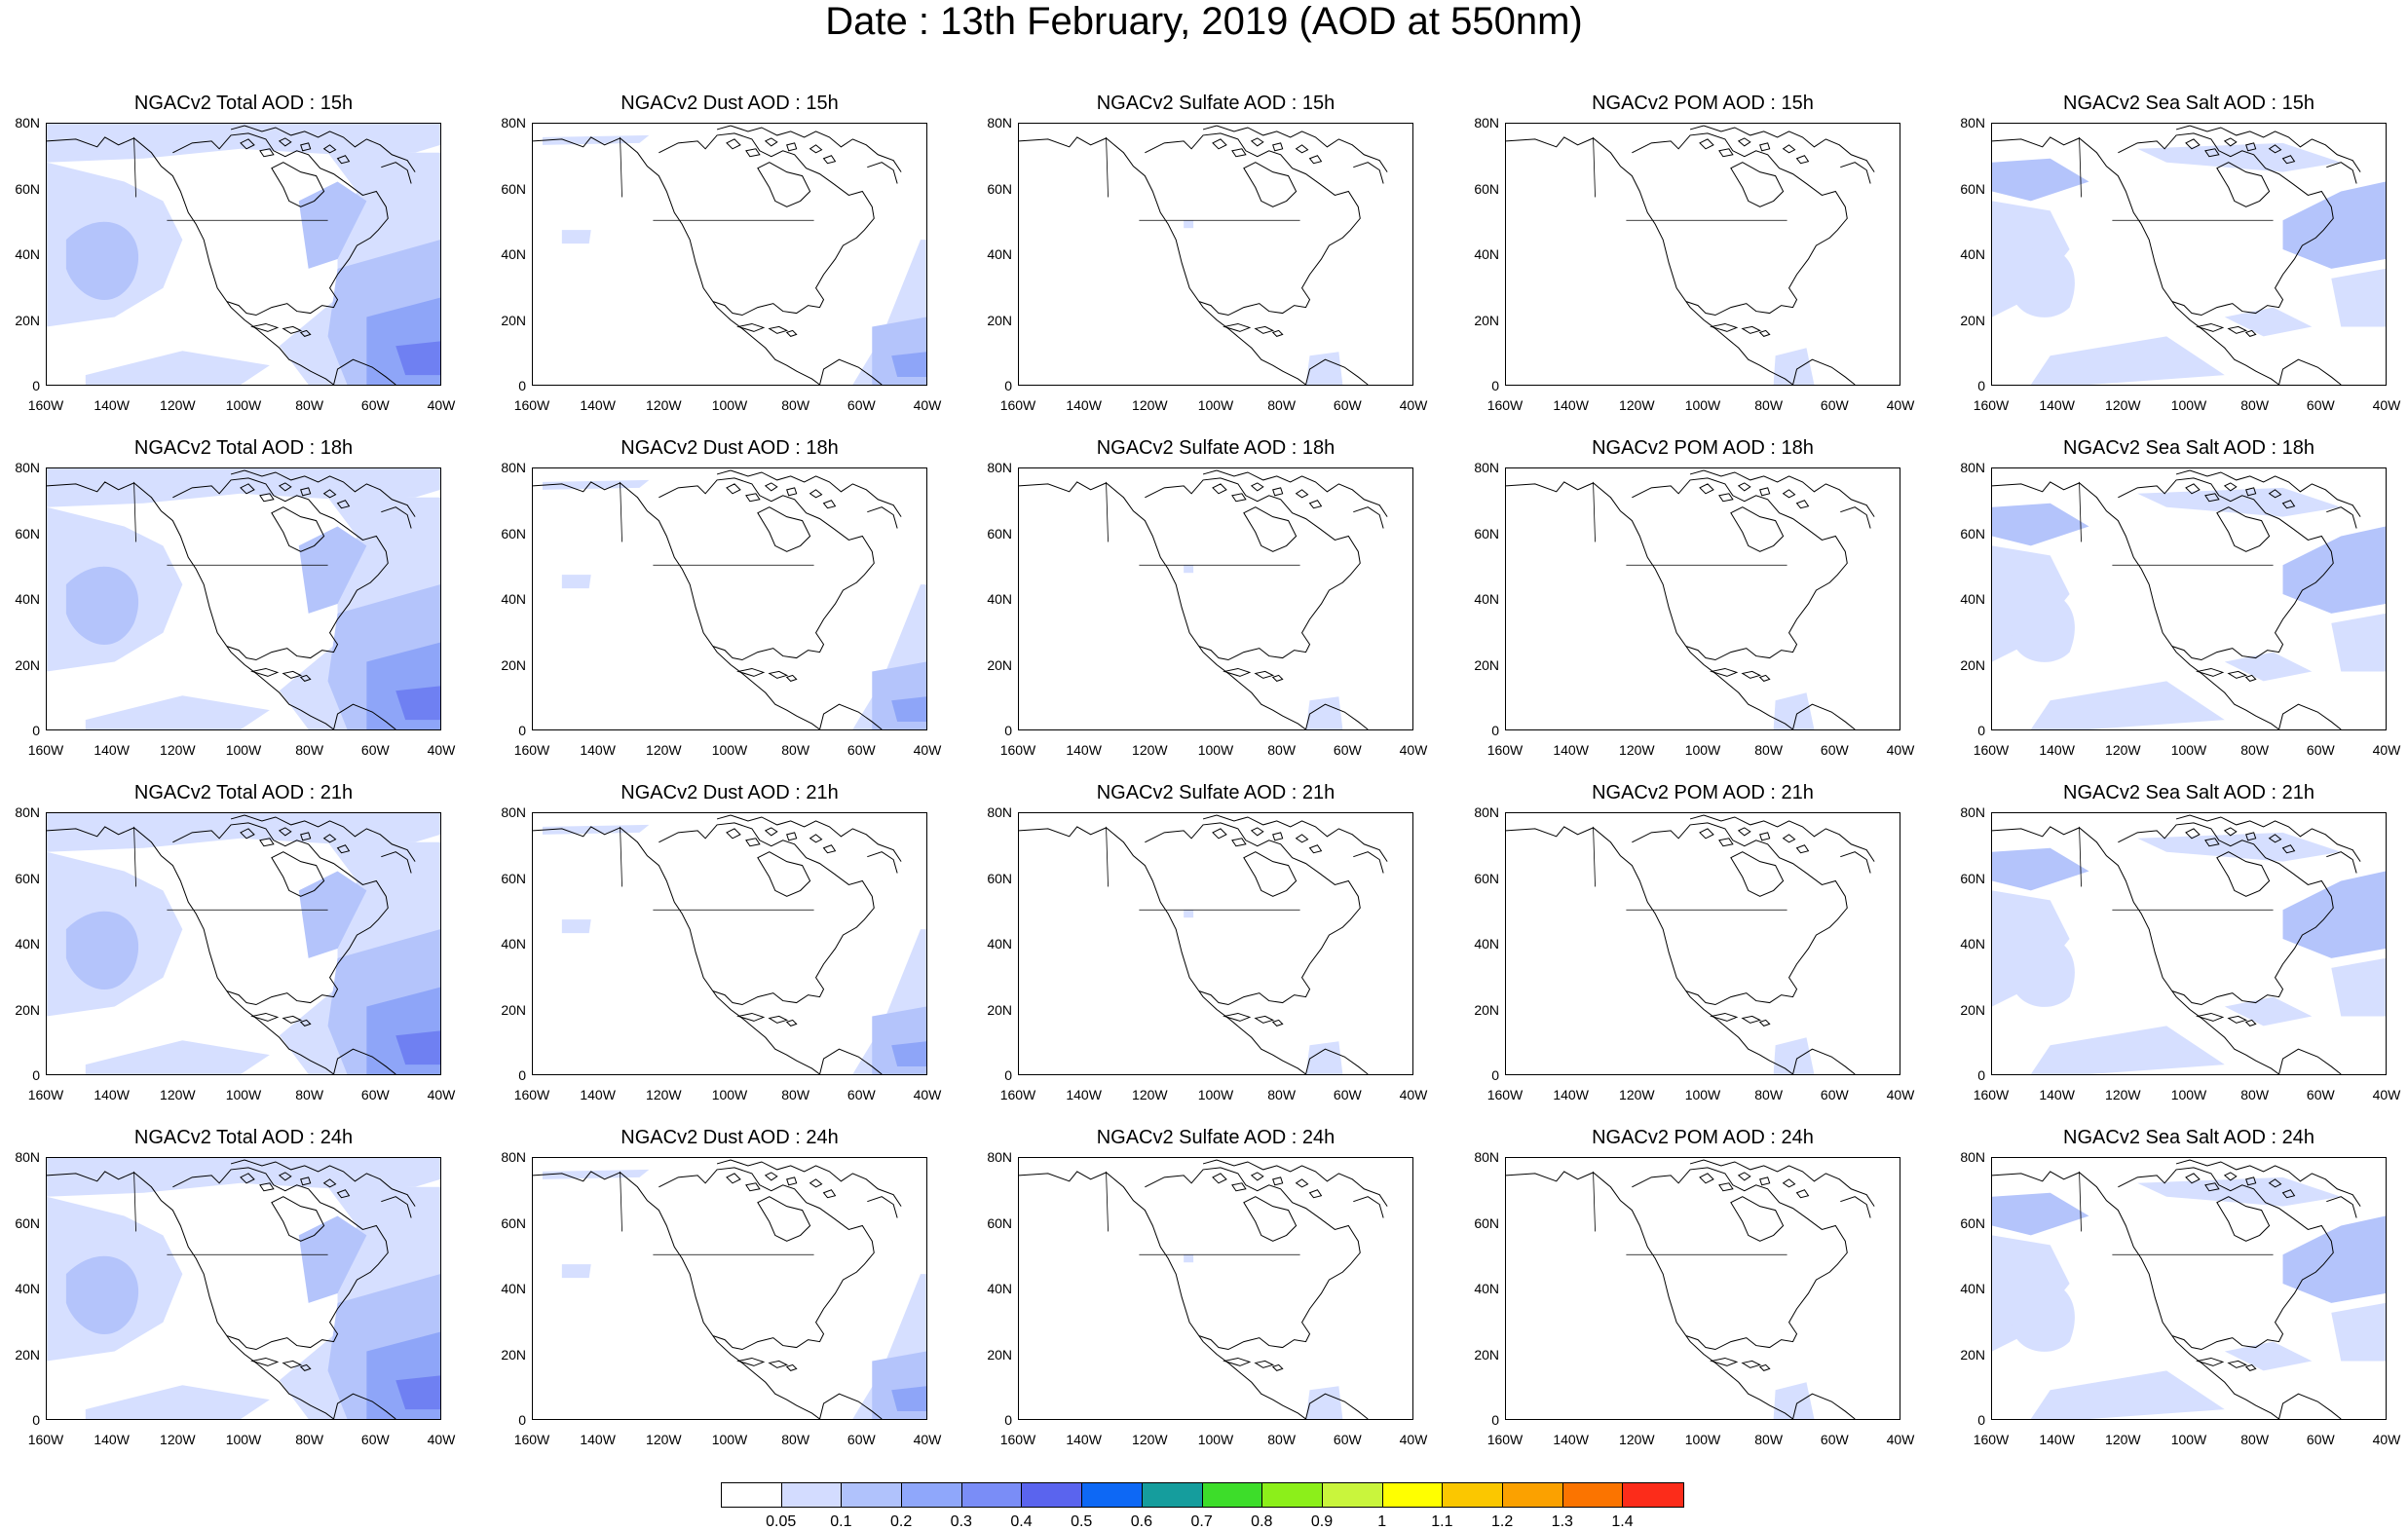 This screenshot has height=1531, width=2408. What do you see at coordinates (1502, 1521) in the screenshot?
I see `colorbar-label: 1.2` at bounding box center [1502, 1521].